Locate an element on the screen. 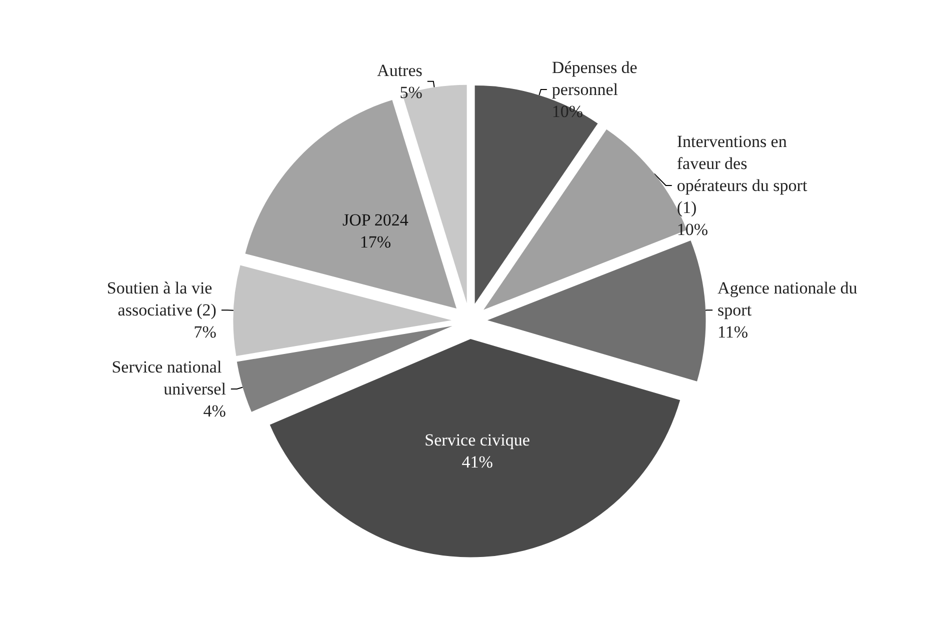 Image resolution: width=939 pixels, height=642 pixels. data-label: 41% is located at coordinates (477, 462).